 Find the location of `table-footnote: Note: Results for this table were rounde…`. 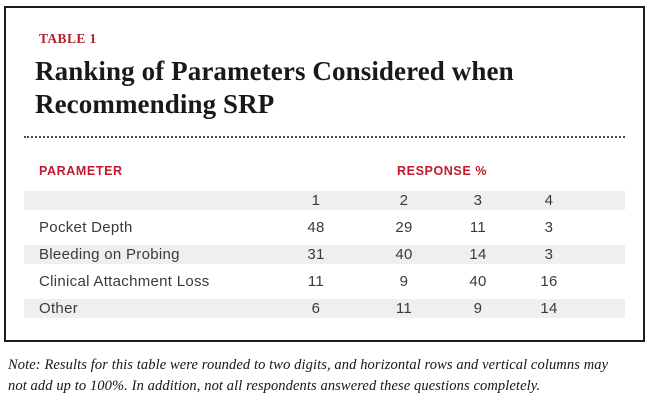

table-footnote: Note: Results for this table were rounde… is located at coordinates (308, 376).